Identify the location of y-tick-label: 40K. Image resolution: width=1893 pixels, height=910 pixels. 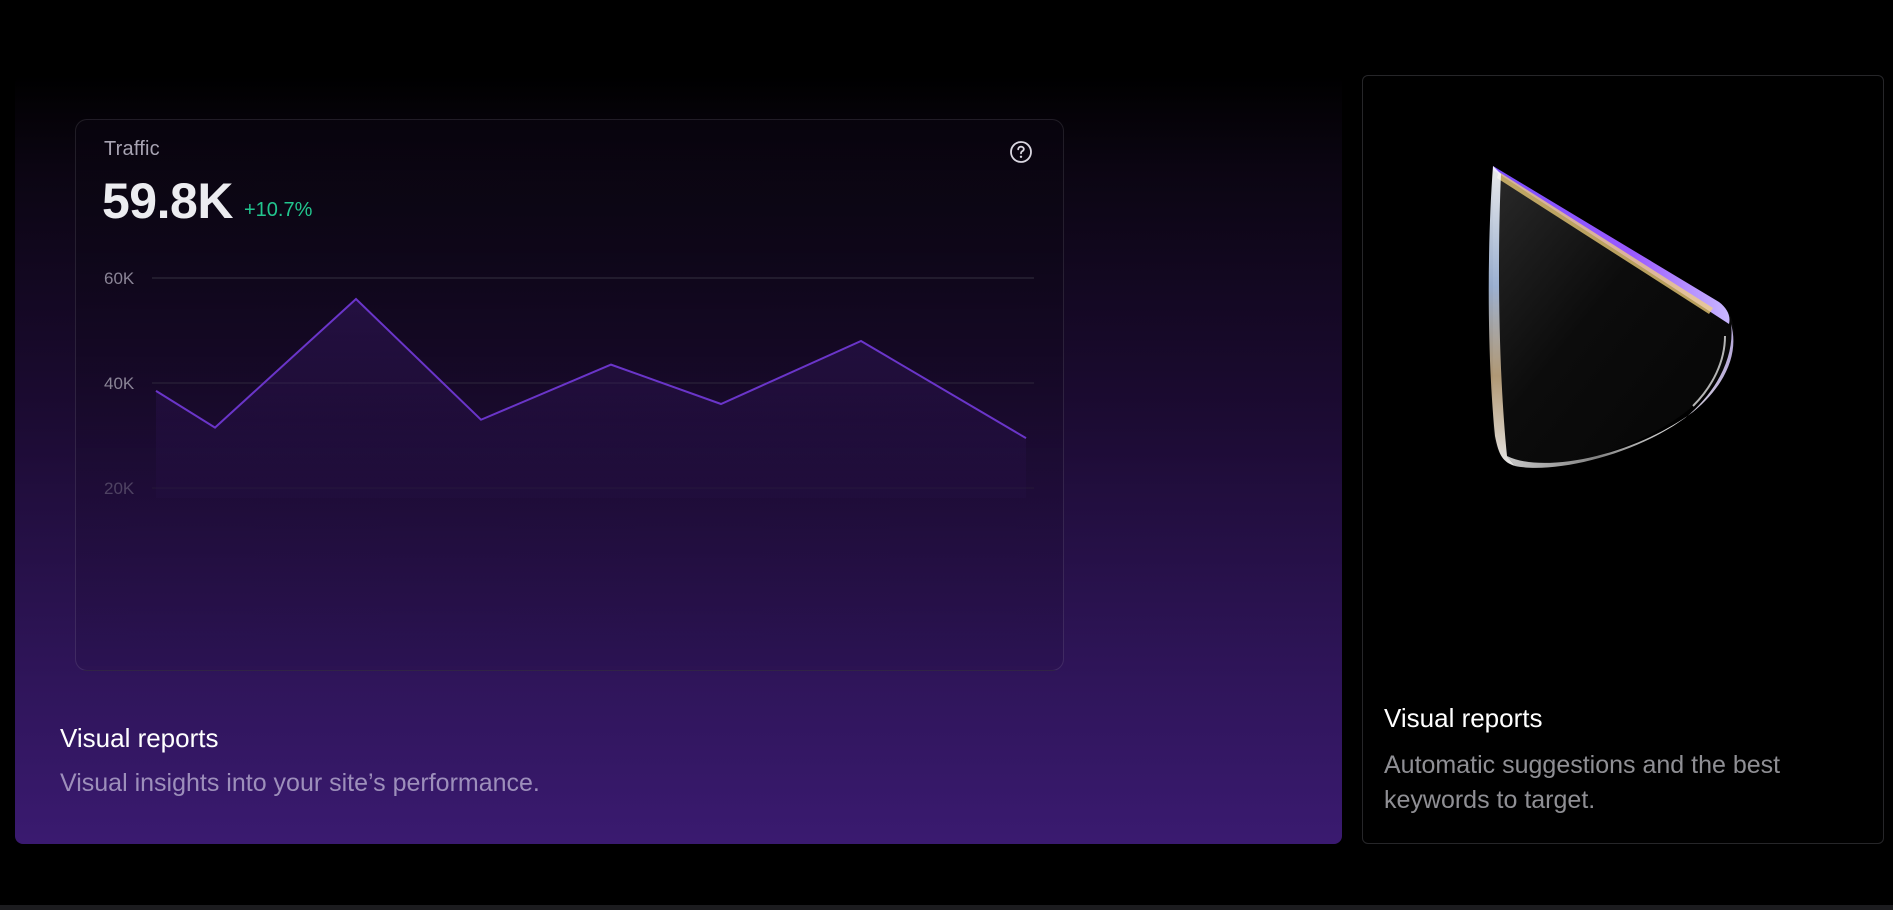
(119, 383).